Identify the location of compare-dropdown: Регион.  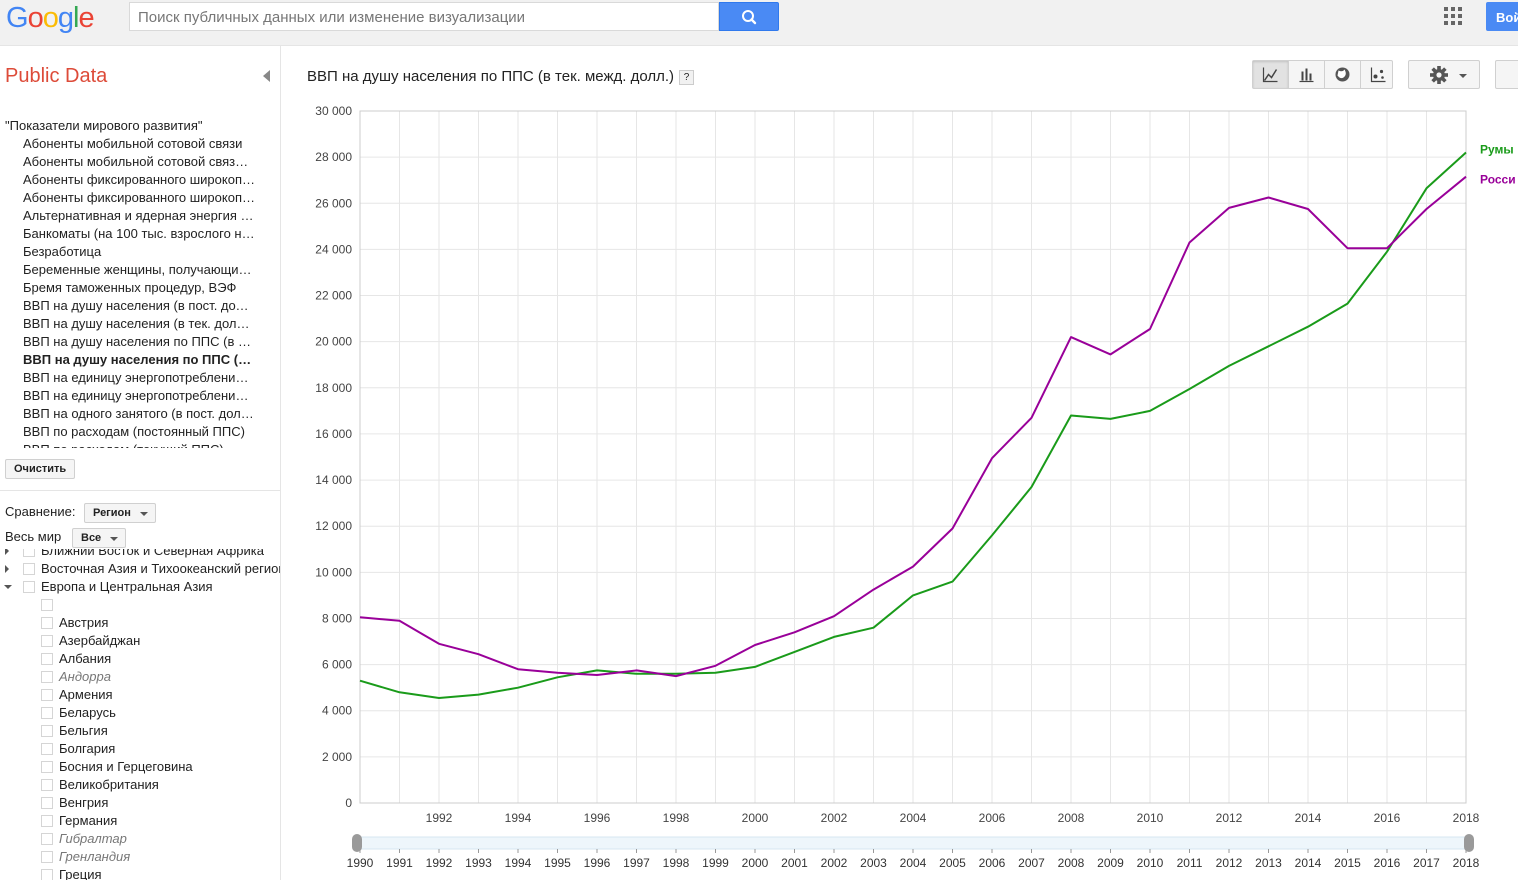
(120, 513).